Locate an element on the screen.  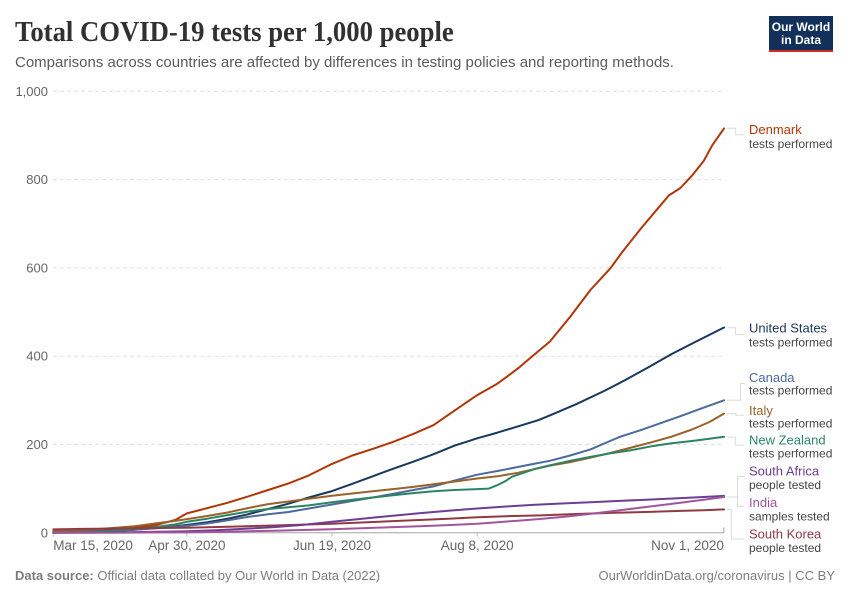
svg-text: 200 is located at coordinates (37, 444).